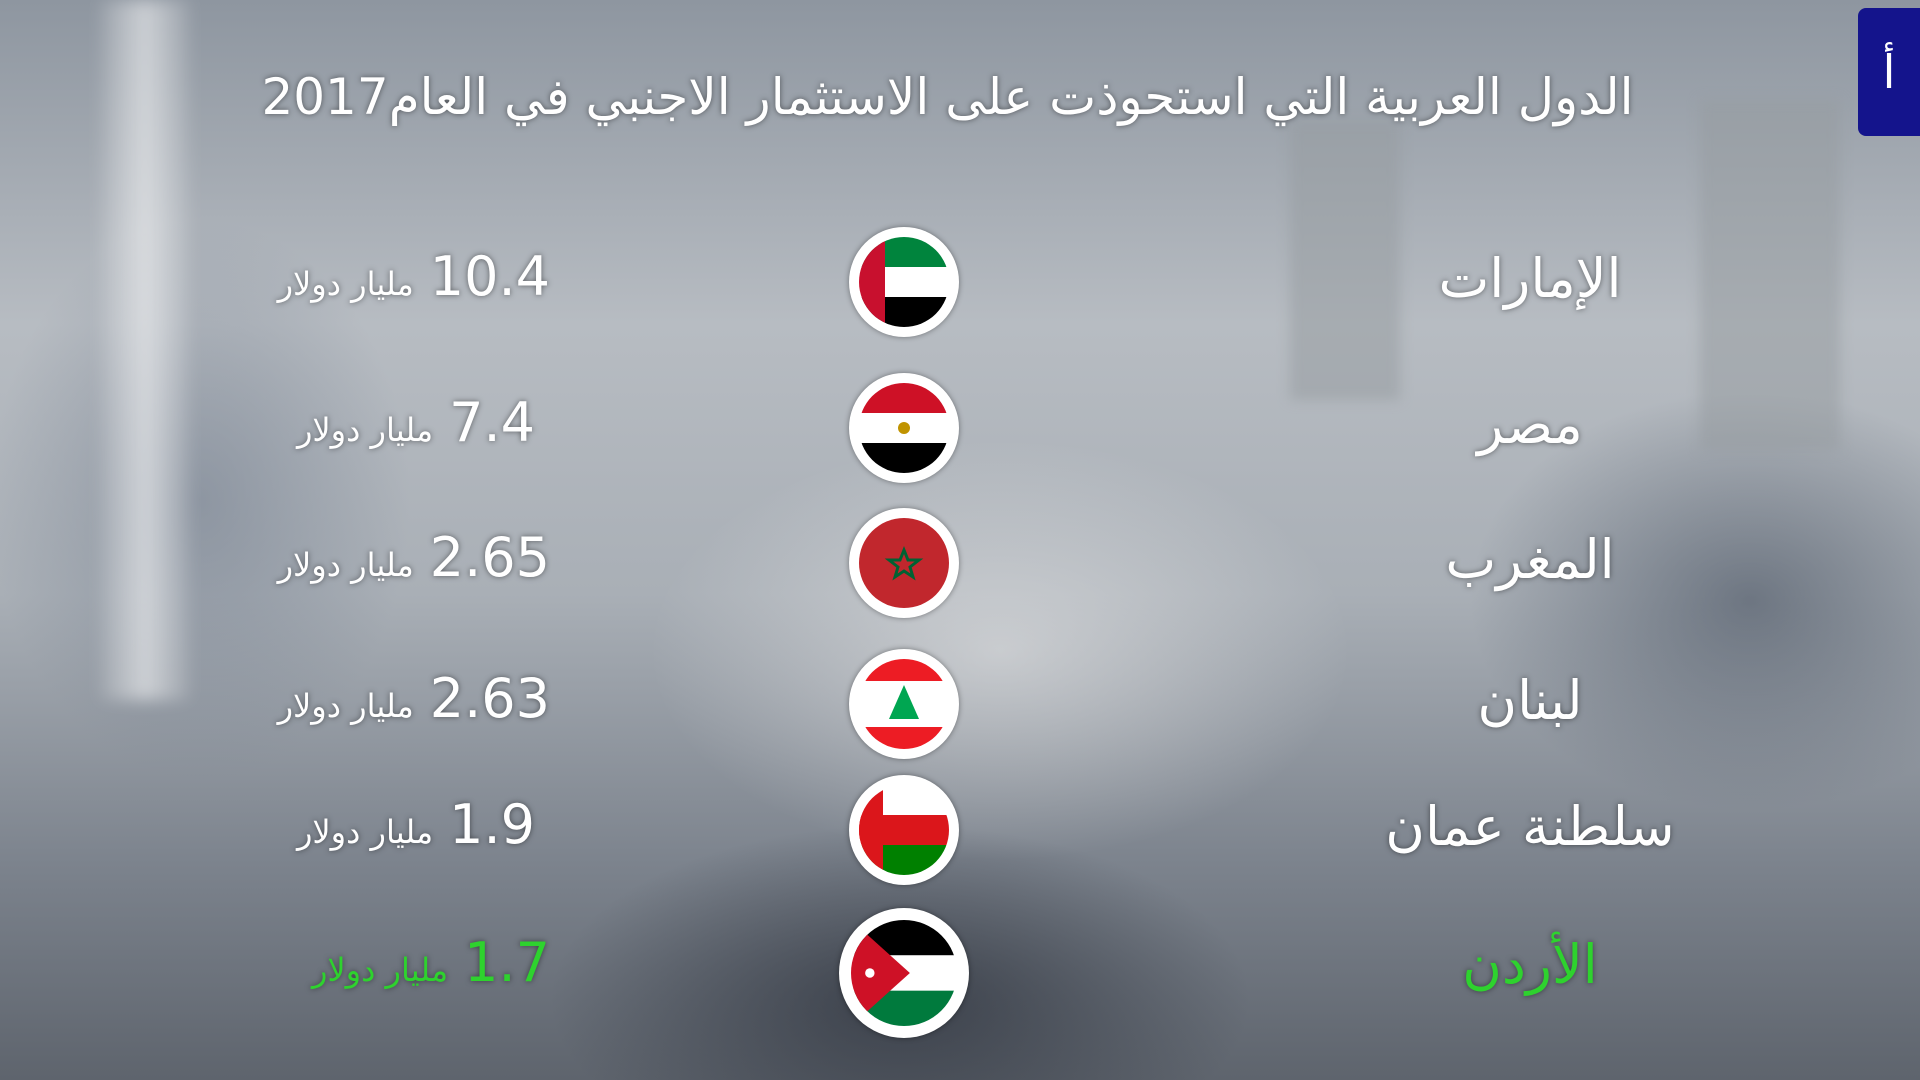  Describe the element at coordinates (904, 830) in the screenshot. I see `oman-flag-icon` at that location.